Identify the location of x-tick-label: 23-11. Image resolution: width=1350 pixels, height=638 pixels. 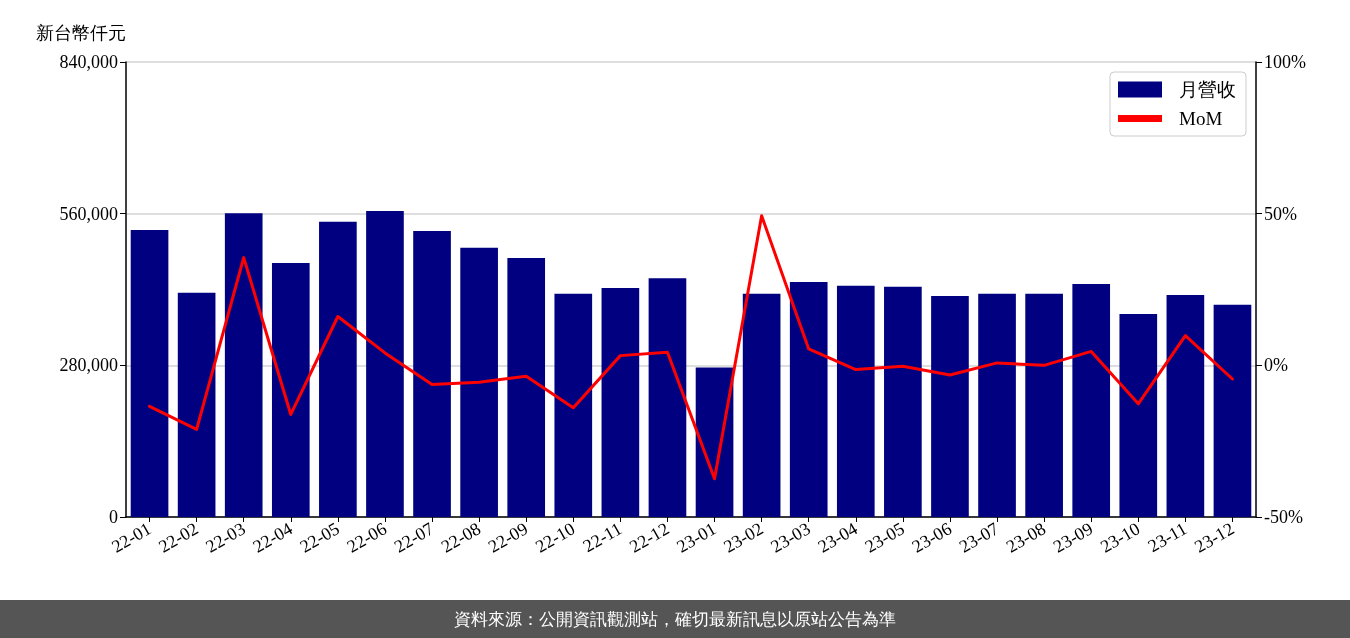
(1167, 537).